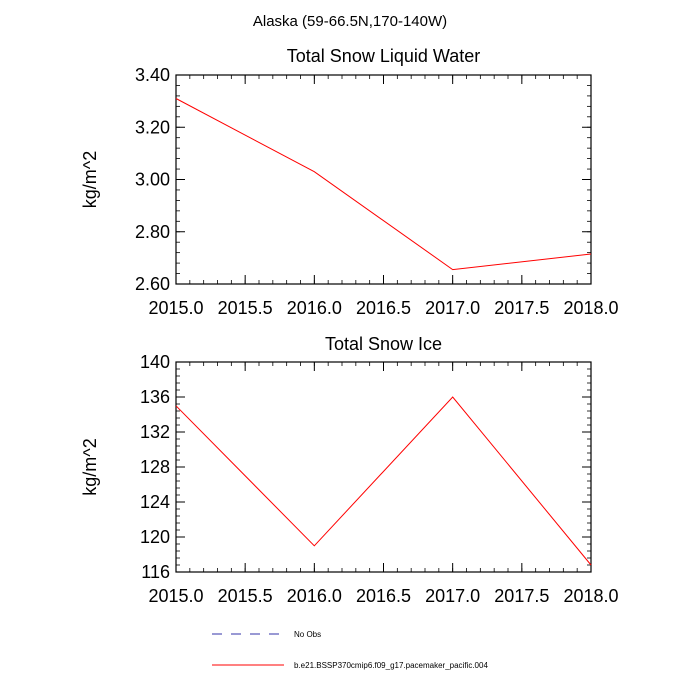 The height and width of the screenshot is (700, 700). Describe the element at coordinates (155, 467) in the screenshot. I see `y-tick-label: 128` at that location.